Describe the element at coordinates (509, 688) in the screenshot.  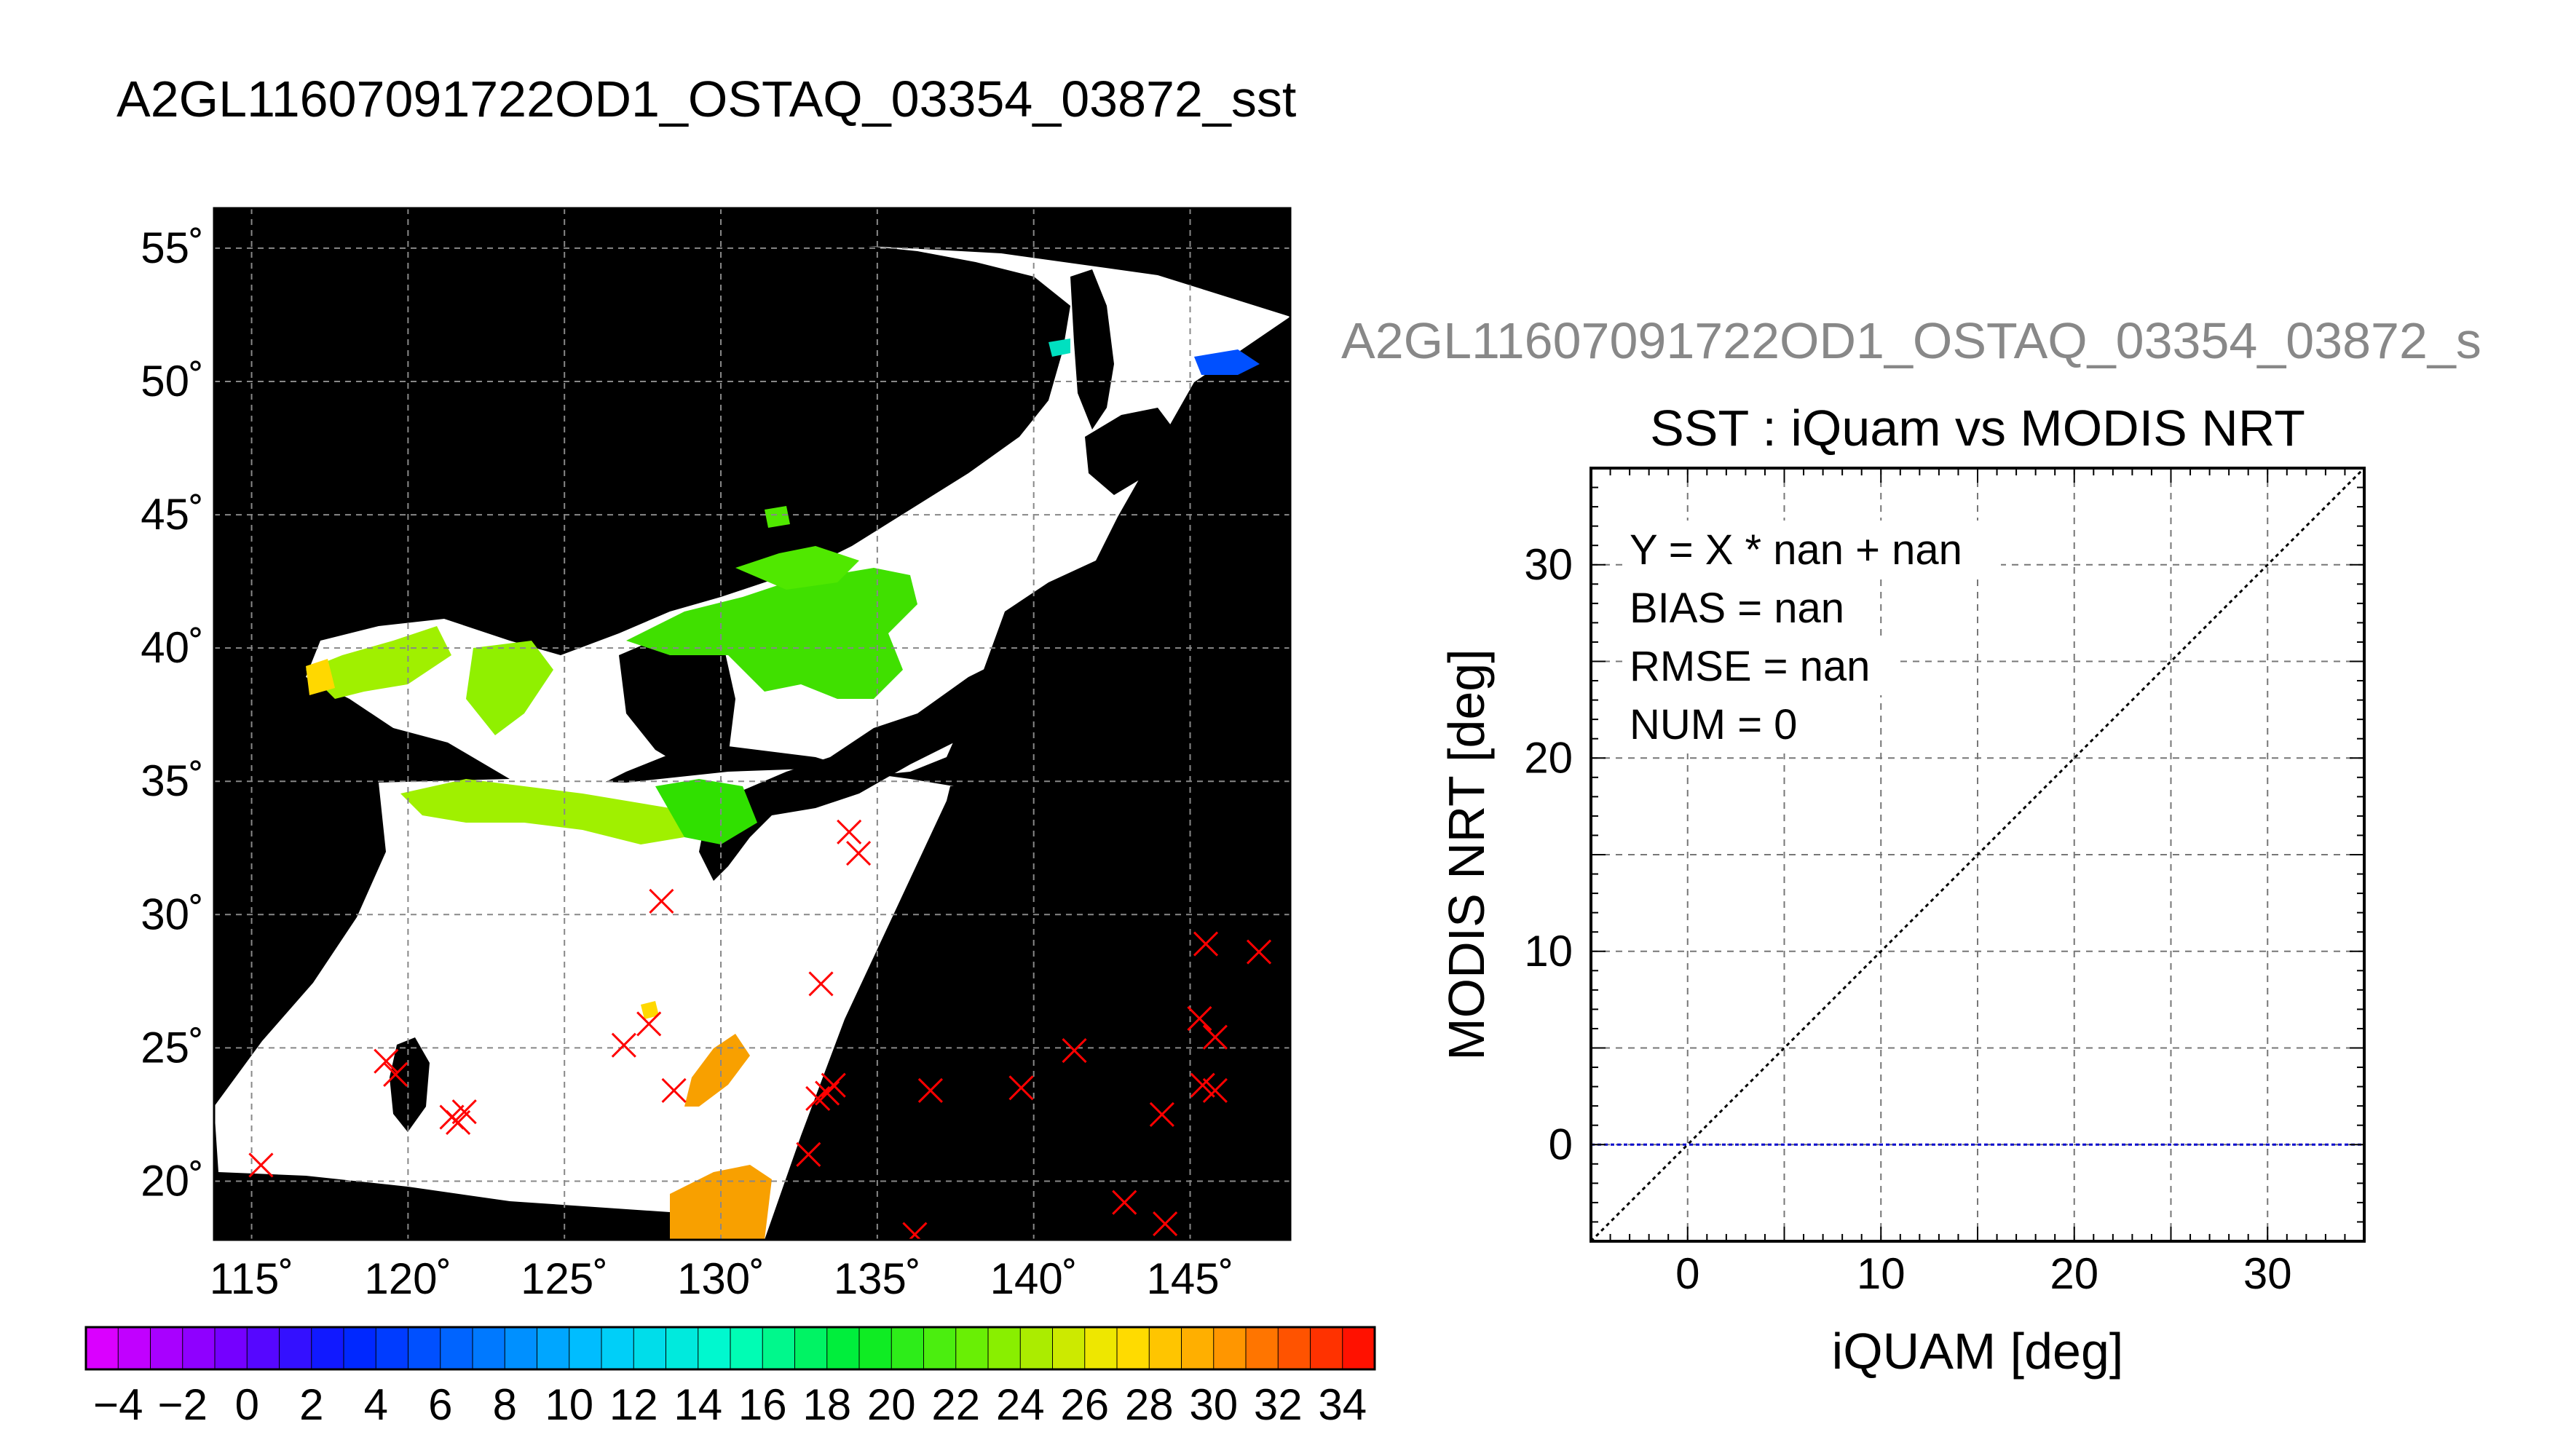
I see `sst-patch-yellowsea` at that location.